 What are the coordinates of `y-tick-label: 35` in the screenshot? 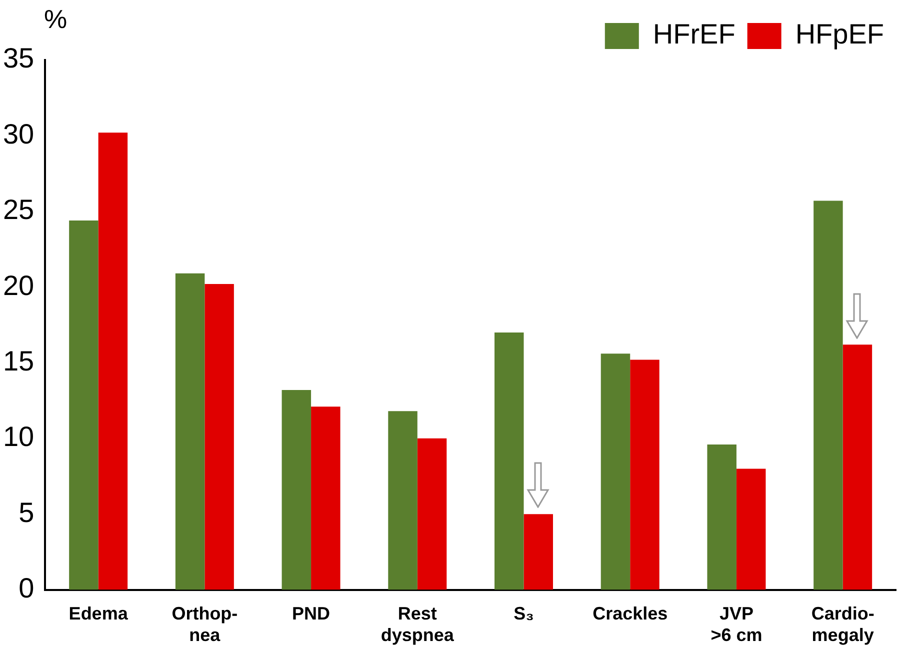 It's located at (18, 58).